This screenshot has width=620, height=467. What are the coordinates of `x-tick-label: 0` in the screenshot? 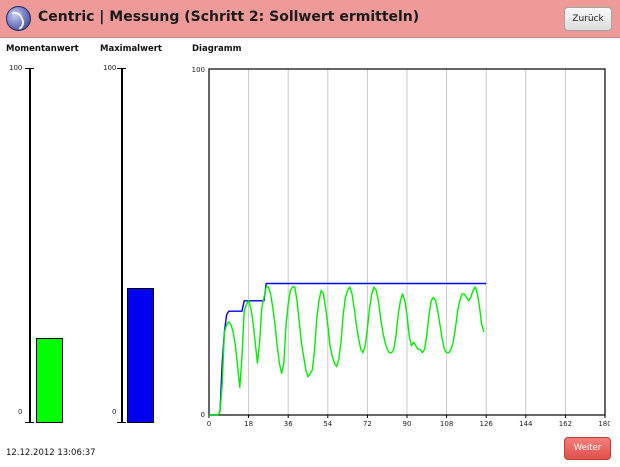 It's located at (209, 424).